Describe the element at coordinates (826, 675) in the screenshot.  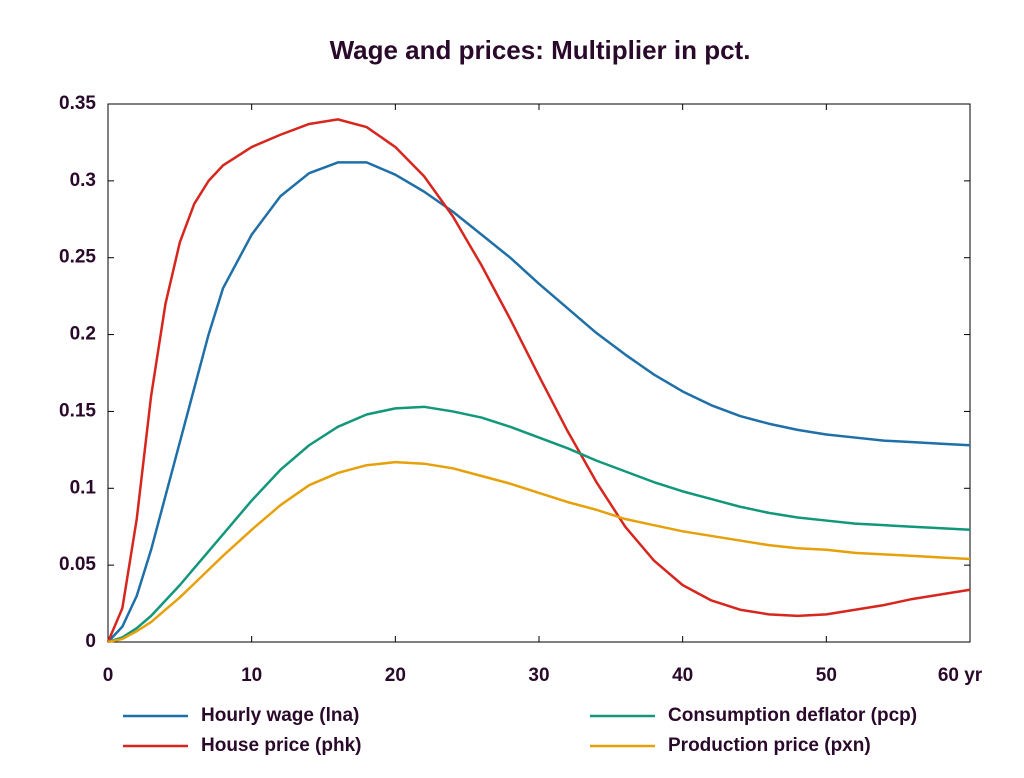
I see `x-tick-label: 50` at that location.